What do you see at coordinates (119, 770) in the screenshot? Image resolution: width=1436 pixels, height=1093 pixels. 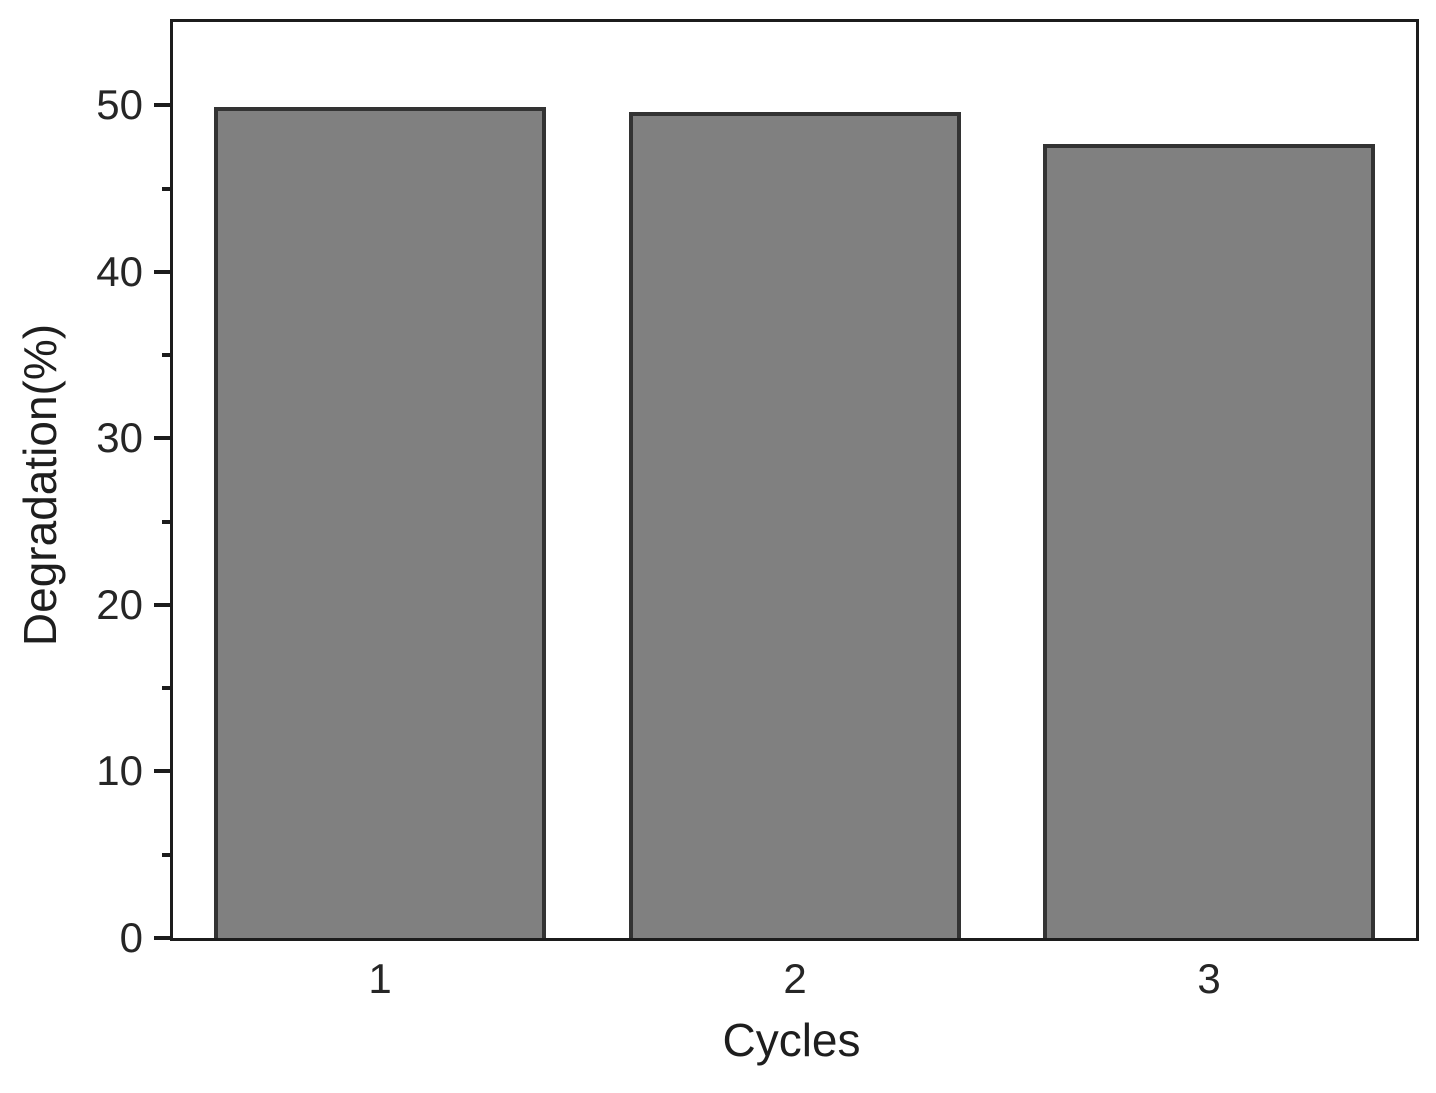 I see `y-axis-tick-label: 10` at bounding box center [119, 770].